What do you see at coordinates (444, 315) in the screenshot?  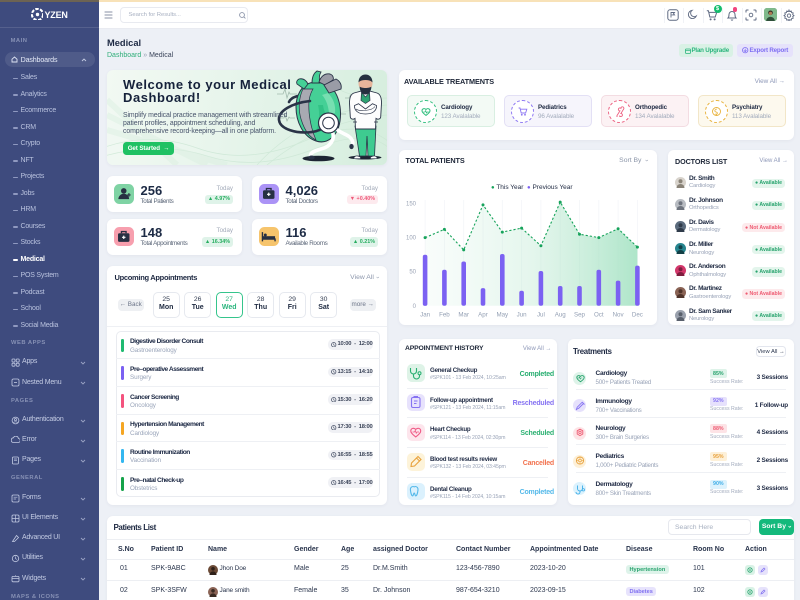 I see `svg-text: Feb` at bounding box center [444, 315].